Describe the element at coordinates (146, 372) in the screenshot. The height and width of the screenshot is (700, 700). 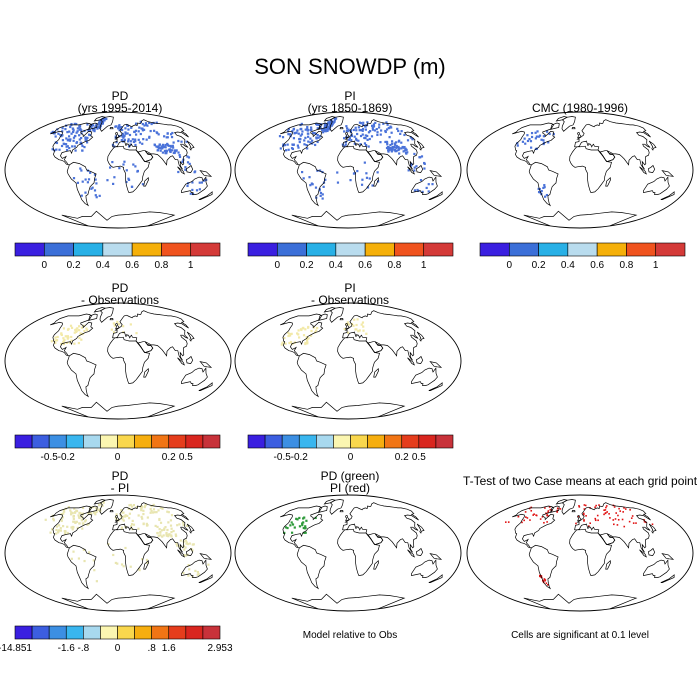
I see `coastline-madagascar` at that location.